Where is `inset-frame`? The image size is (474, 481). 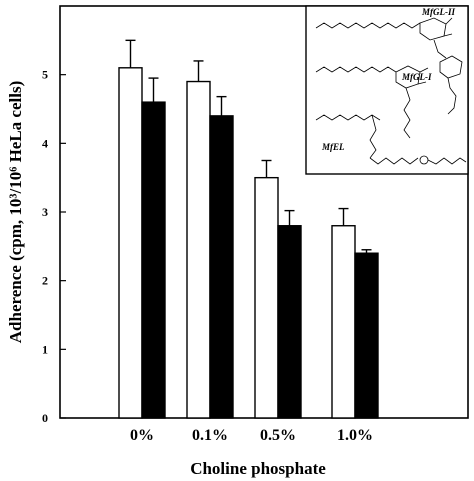 inset-frame is located at coordinates (387, 90).